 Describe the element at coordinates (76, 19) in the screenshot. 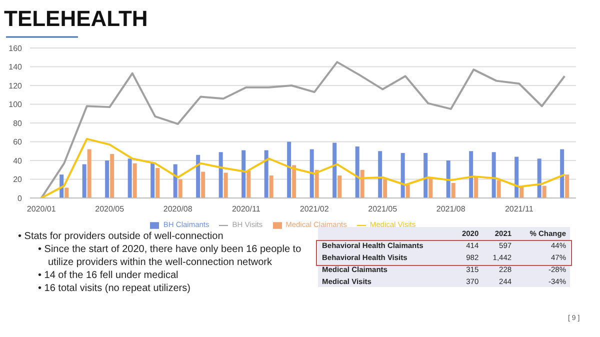

I see `chart-title: TELEHEALTH` at that location.